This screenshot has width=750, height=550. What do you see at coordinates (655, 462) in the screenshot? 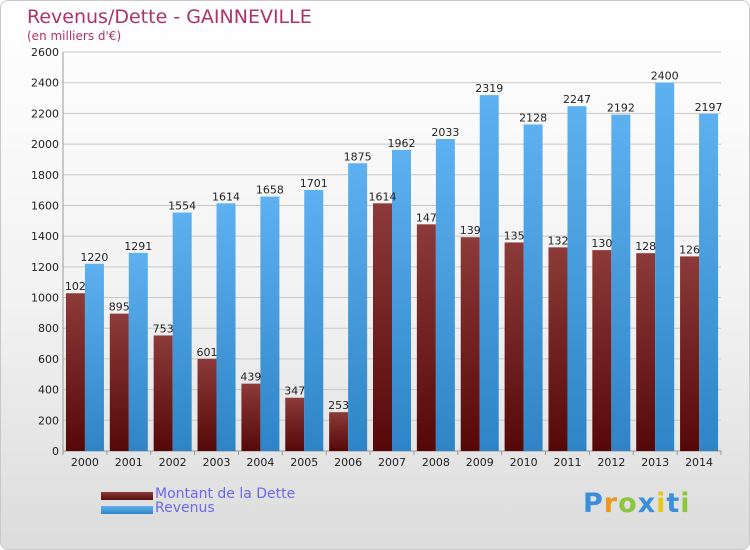
I see `x-tick-label: 2013` at bounding box center [655, 462].